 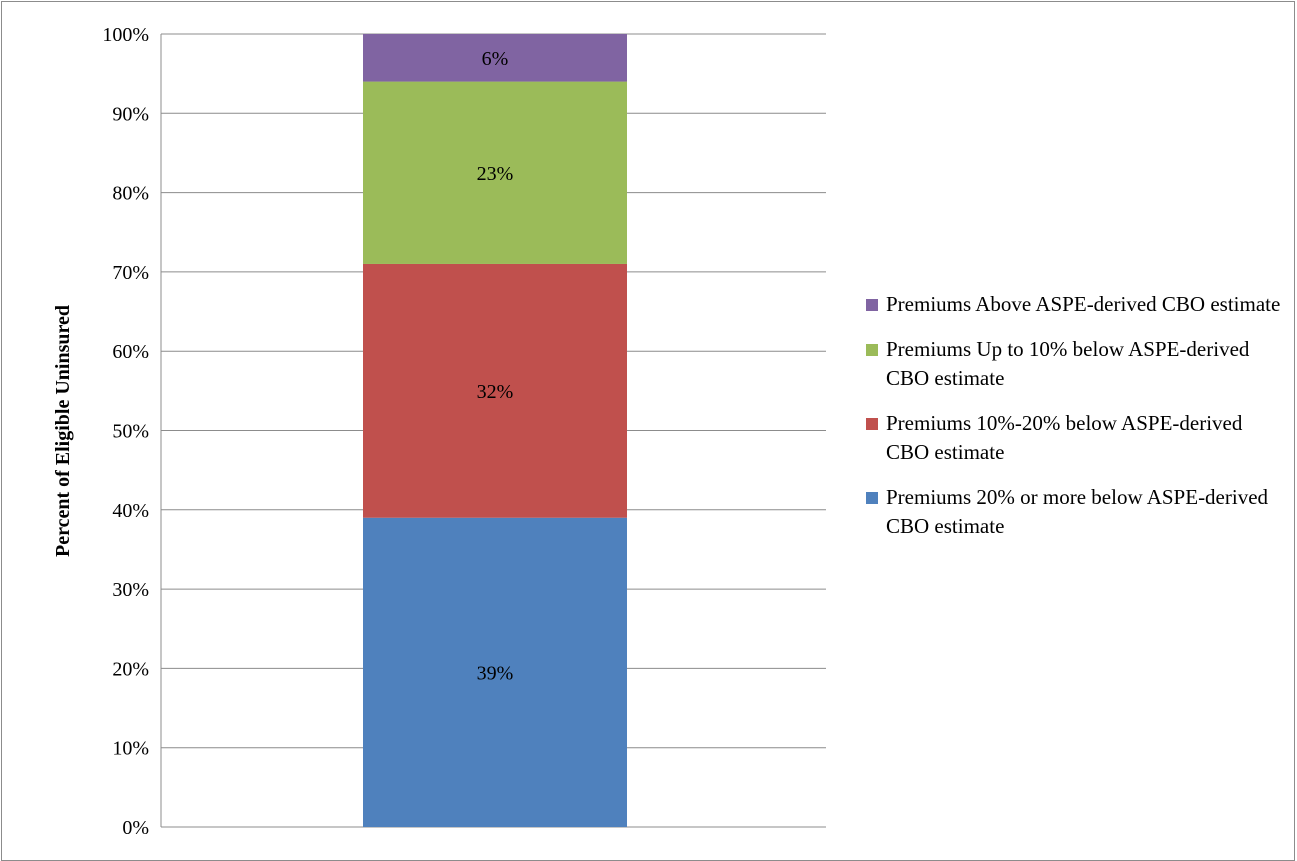 I want to click on data-label: 6%, so click(x=495, y=59).